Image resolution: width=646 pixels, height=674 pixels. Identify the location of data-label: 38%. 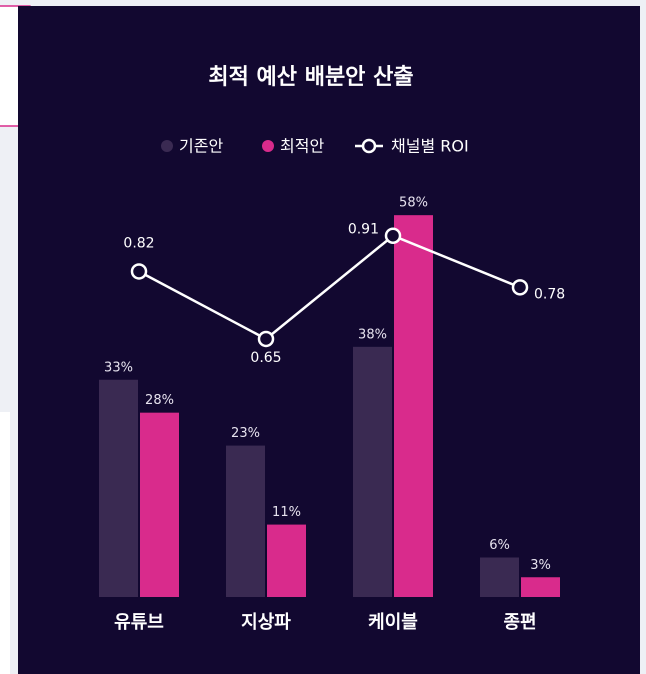
(372, 334).